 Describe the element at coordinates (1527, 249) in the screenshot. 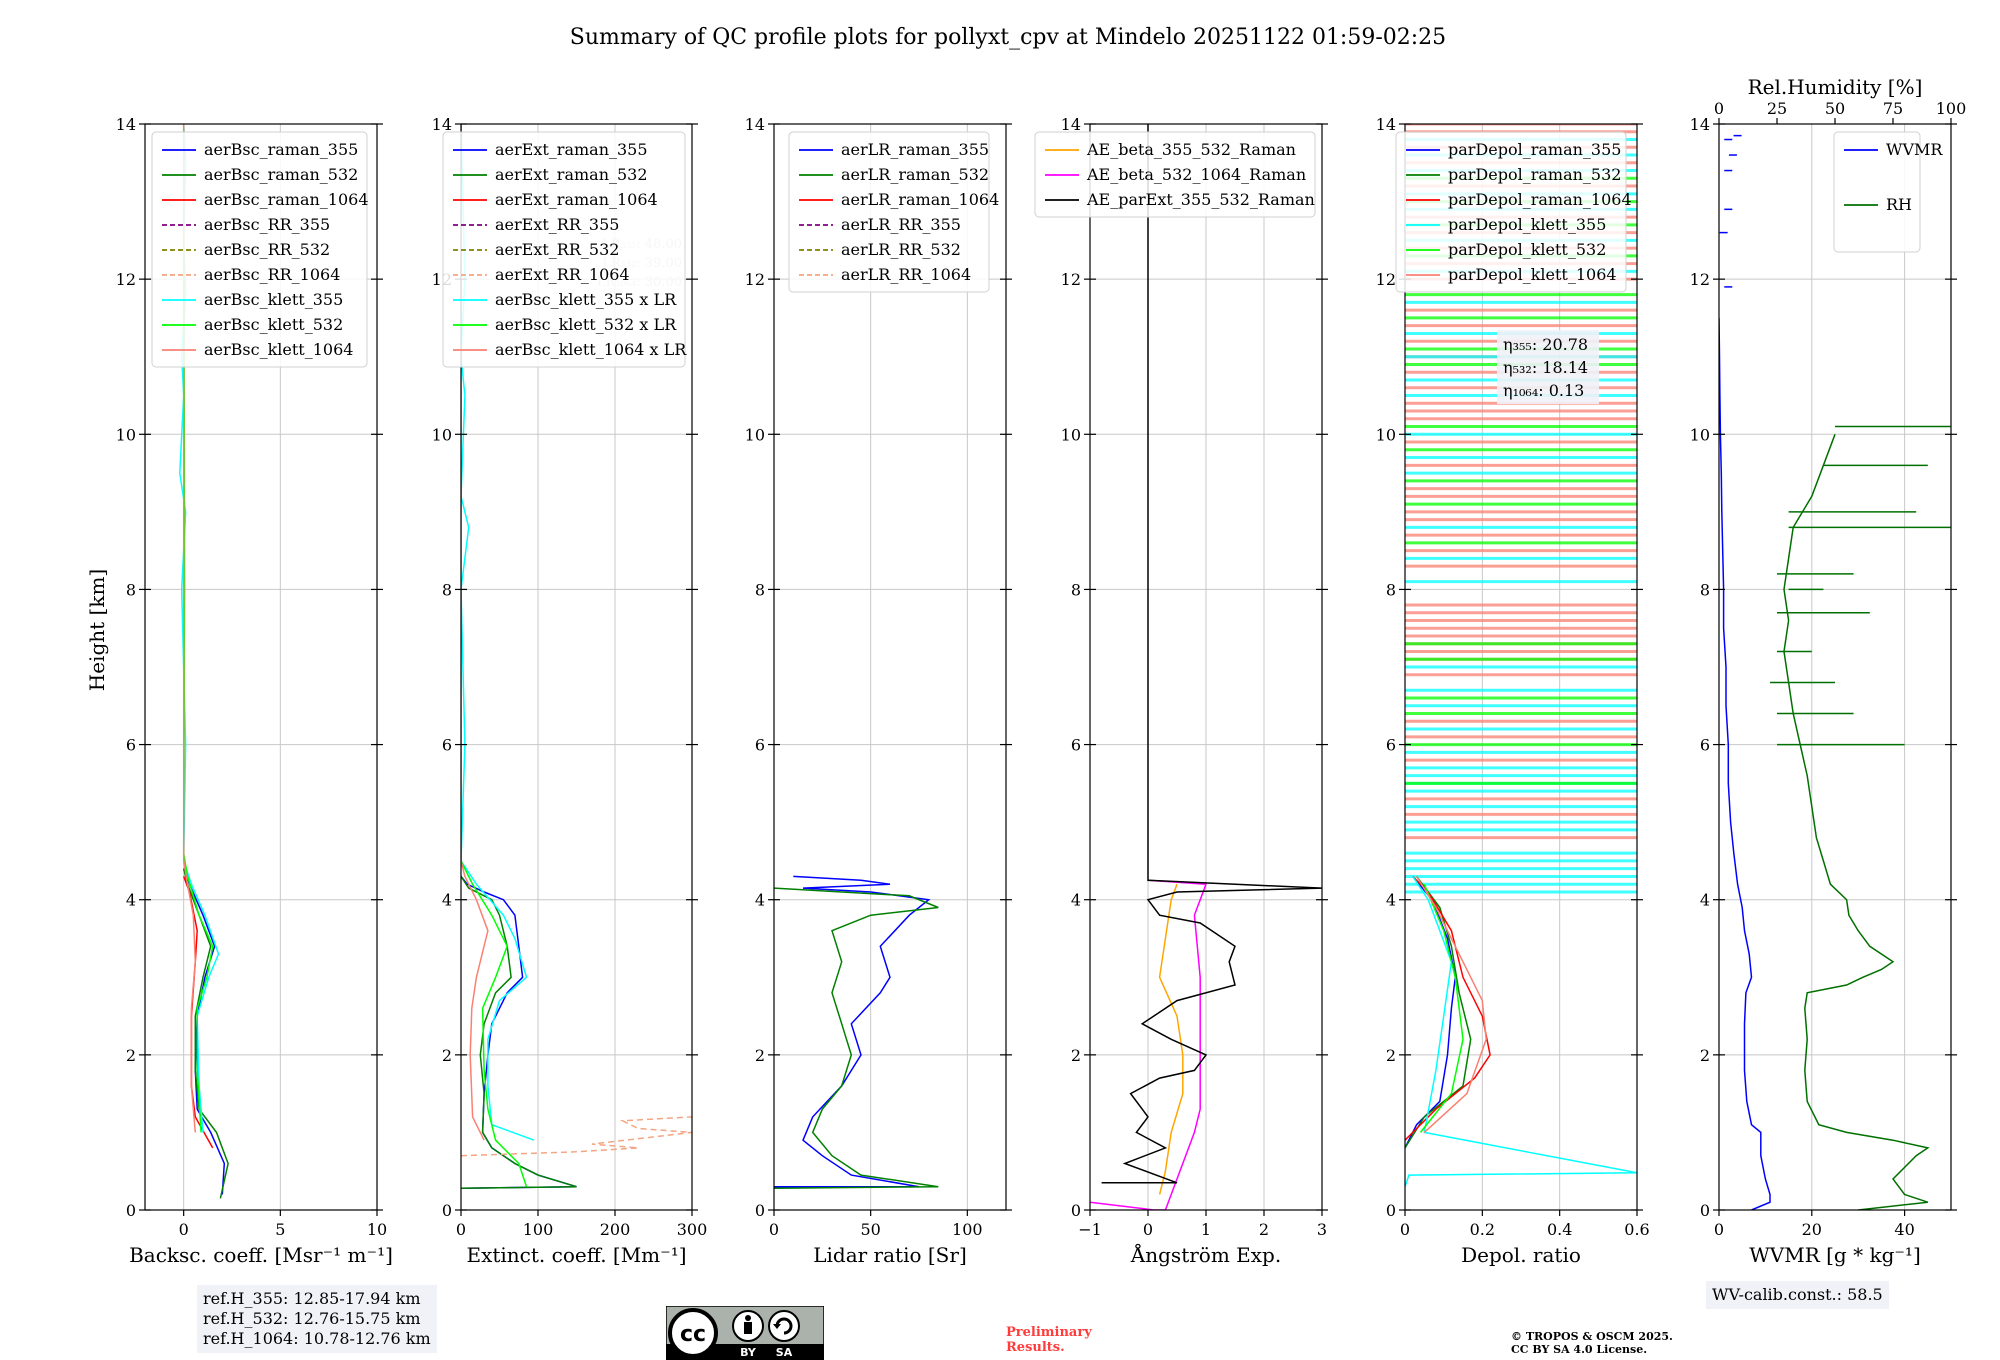

I see `legend-label: parDepol_klett_532` at that location.